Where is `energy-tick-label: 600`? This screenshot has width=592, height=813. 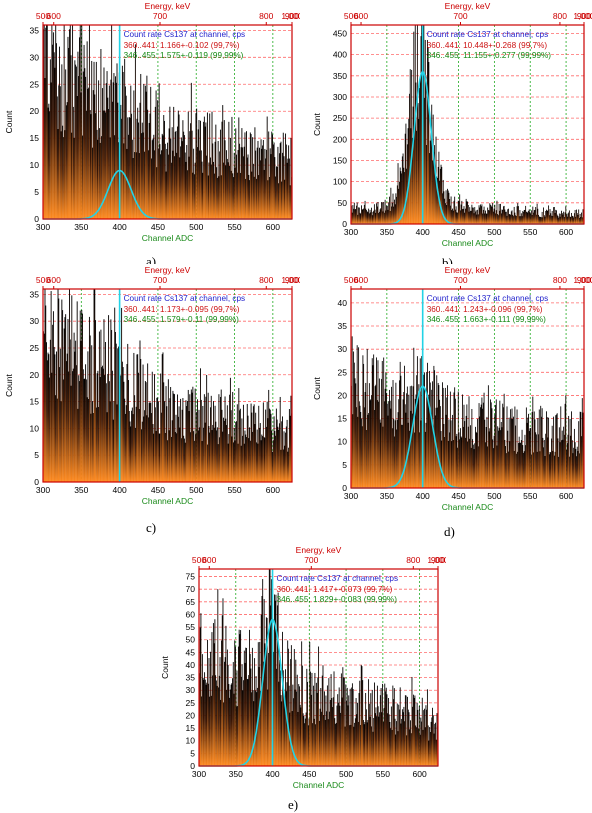
energy-tick-label: 600 is located at coordinates (361, 280).